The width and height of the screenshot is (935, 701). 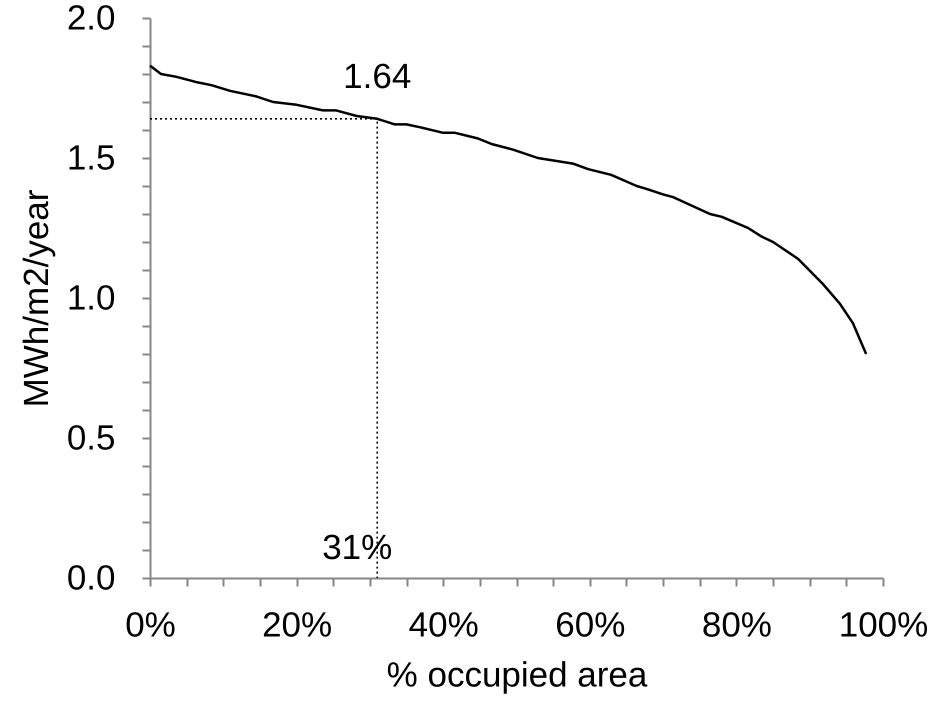 What do you see at coordinates (357, 547) in the screenshot?
I see `annotation: 31%` at bounding box center [357, 547].